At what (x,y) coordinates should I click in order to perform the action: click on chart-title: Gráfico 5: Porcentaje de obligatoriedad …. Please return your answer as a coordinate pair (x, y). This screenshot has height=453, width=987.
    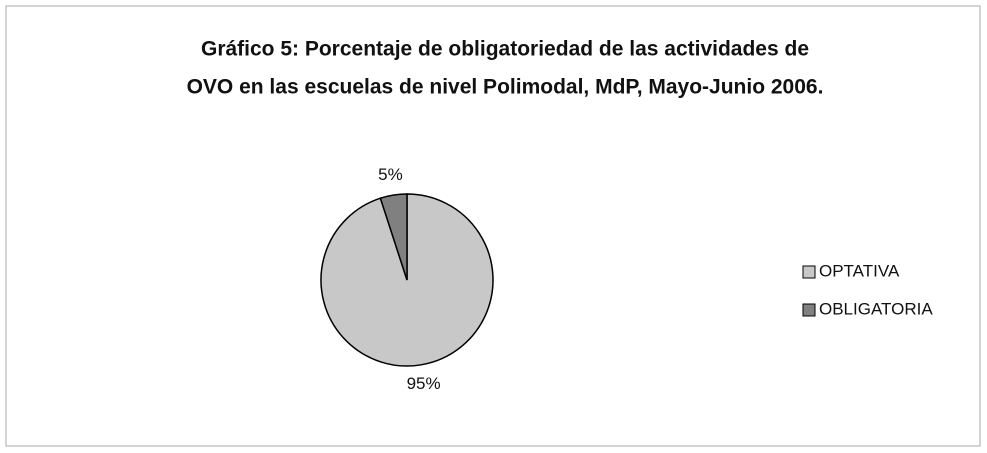
    Looking at the image, I should click on (505, 49).